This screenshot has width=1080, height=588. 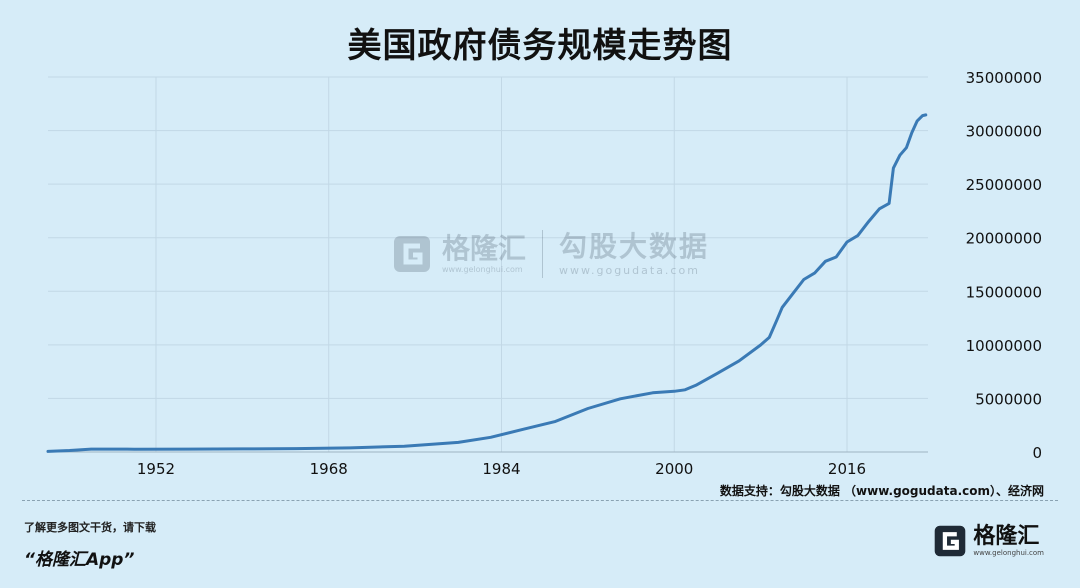 I want to click on x-tick-label: 1952, so click(x=156, y=469).